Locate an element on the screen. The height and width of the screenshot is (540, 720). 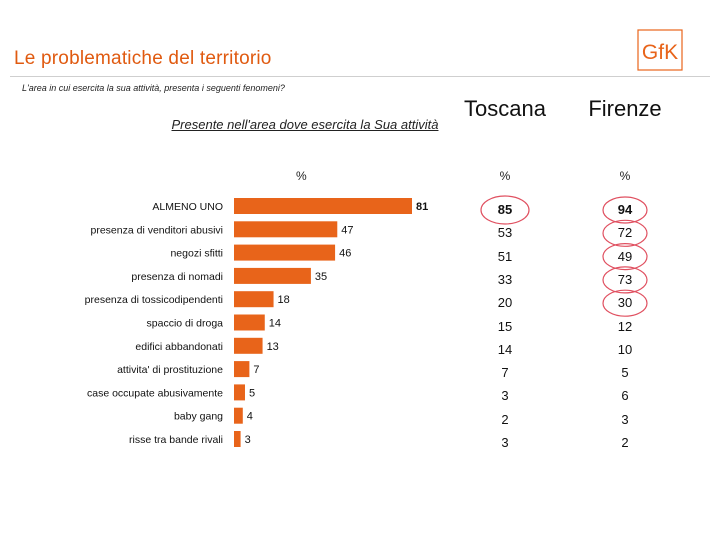
cell-firenze: 73 is located at coordinates (625, 279).